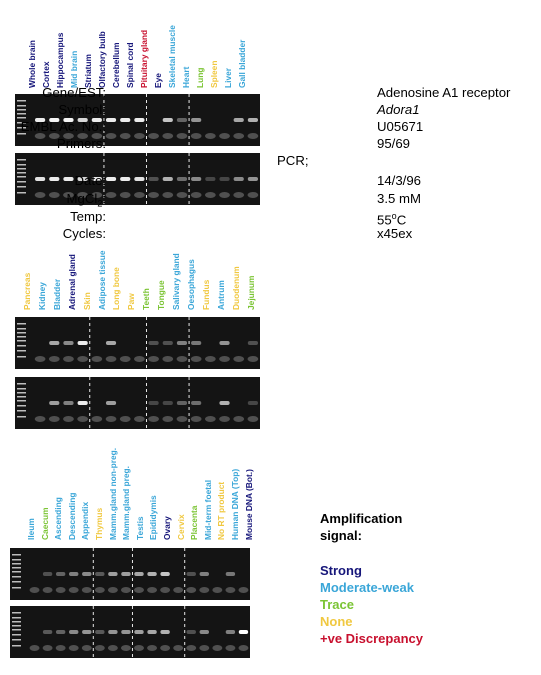 This screenshot has height=675, width=541. What do you see at coordinates (90, 180) in the screenshot?
I see `date-label: Date:` at bounding box center [90, 180].